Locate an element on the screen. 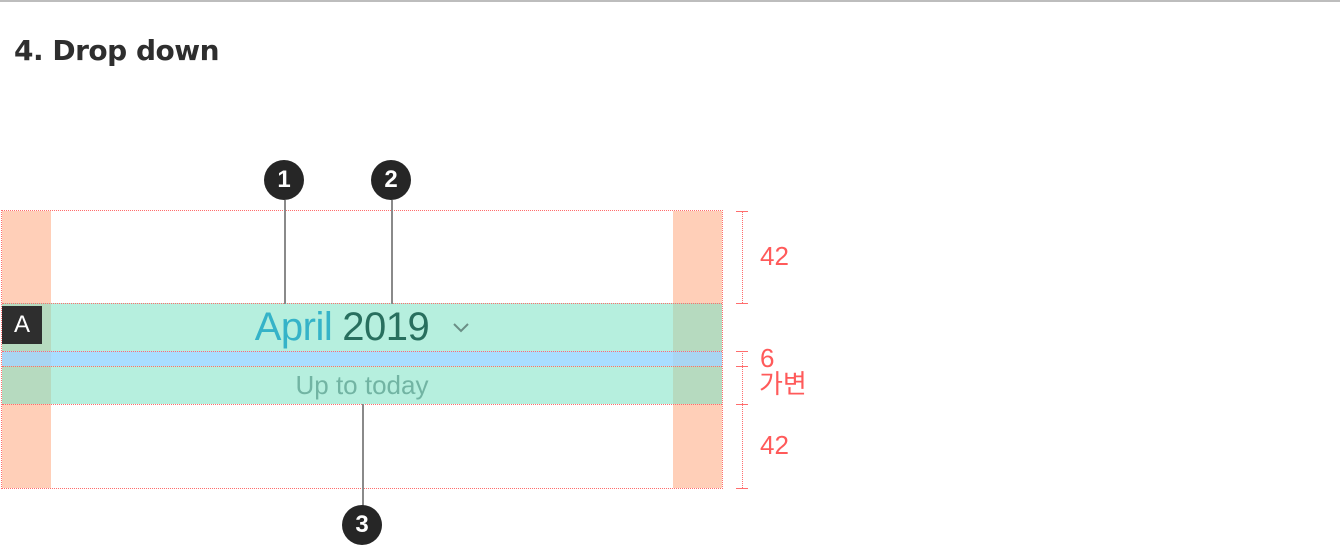 Image resolution: width=1340 pixels, height=546 pixels. dimension-label-top: 42 is located at coordinates (774, 256).